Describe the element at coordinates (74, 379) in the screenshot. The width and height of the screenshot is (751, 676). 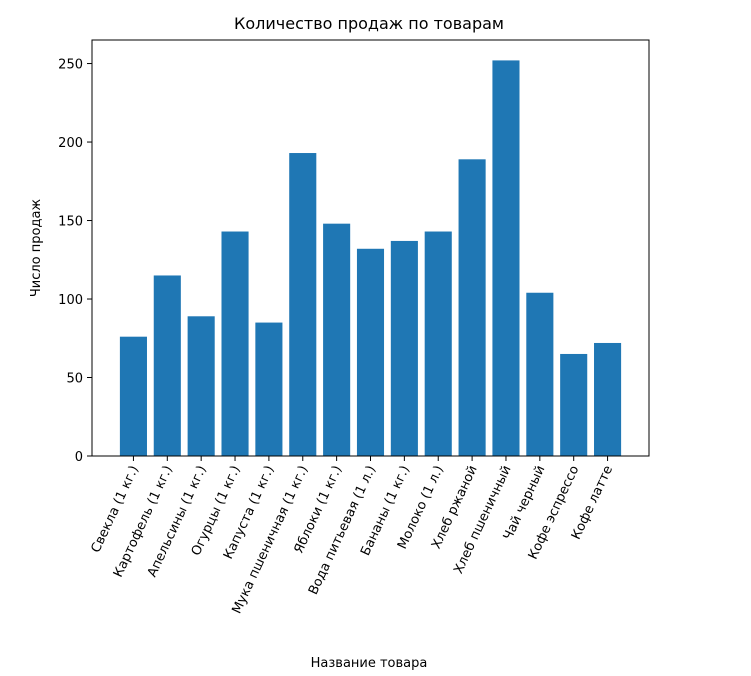
I see `y-tick-label: 50` at that location.